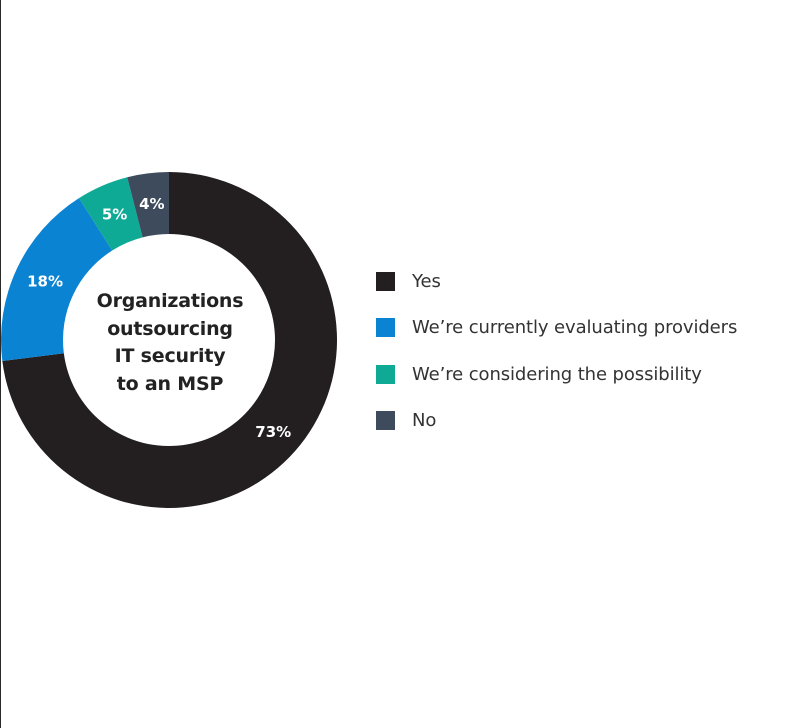 This screenshot has height=728, width=794. Describe the element at coordinates (170, 357) in the screenshot. I see `chart-title-line-3: IT security` at that location.